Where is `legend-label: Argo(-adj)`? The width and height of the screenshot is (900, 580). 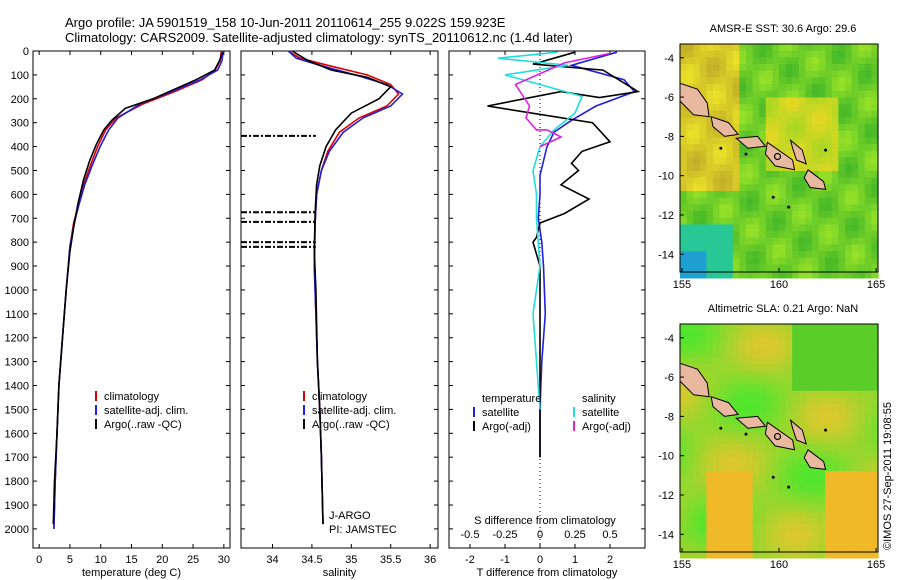 legend-label: Argo(-adj) is located at coordinates (506, 427).